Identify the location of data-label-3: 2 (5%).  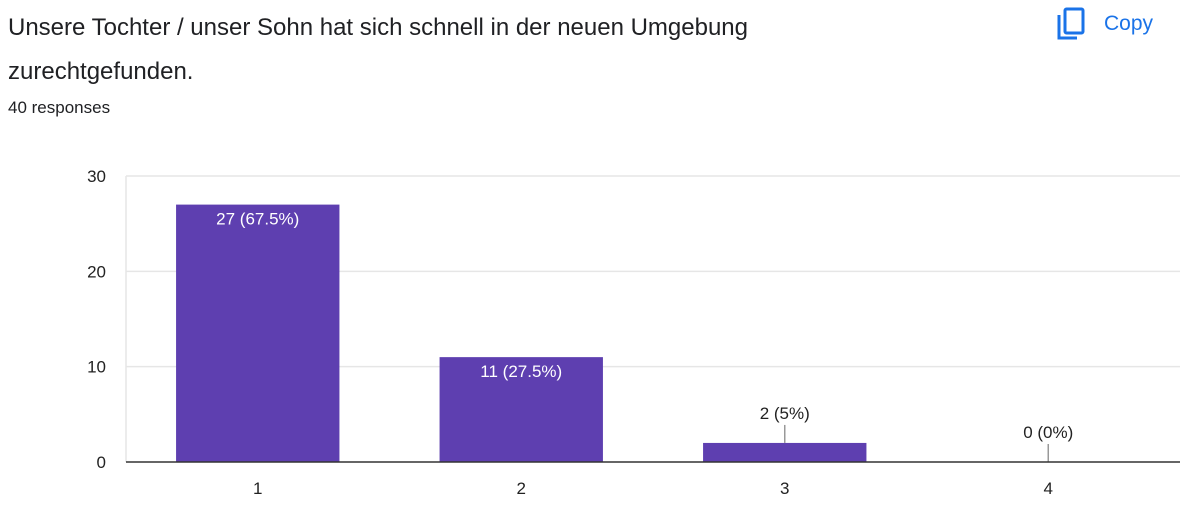
(785, 413).